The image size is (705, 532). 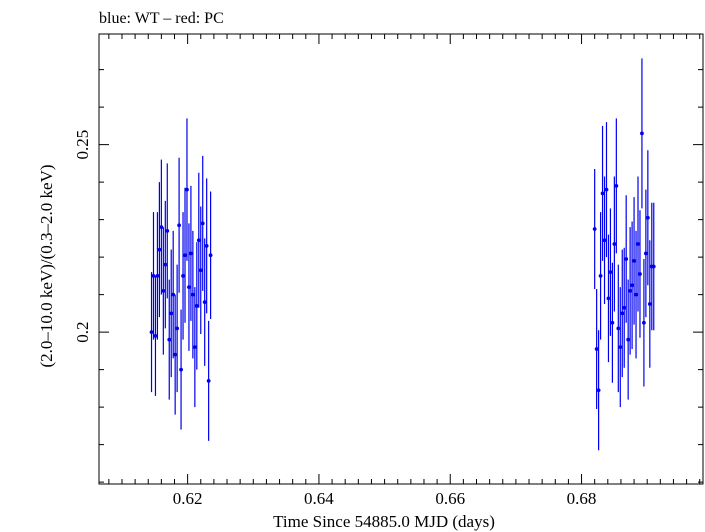 I want to click on x-tick-label: 0.66, so click(x=450, y=498).